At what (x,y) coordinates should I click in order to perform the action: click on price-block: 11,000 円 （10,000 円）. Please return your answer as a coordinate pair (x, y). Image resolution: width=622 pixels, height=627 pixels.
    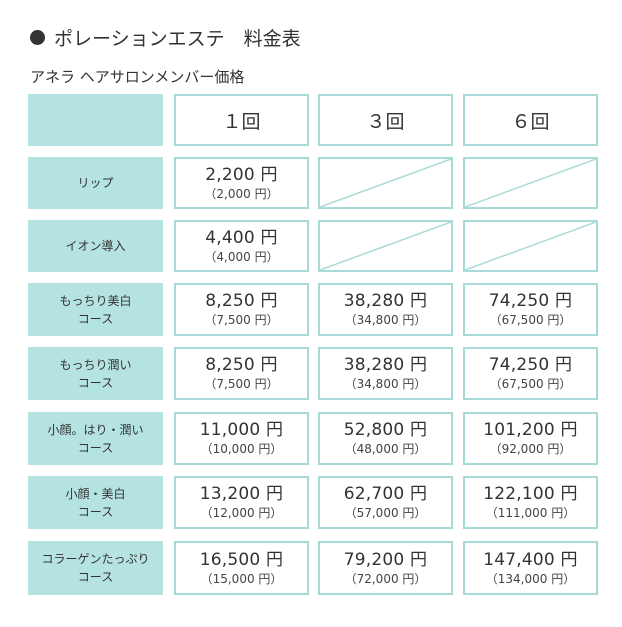
    Looking at the image, I should click on (241, 438).